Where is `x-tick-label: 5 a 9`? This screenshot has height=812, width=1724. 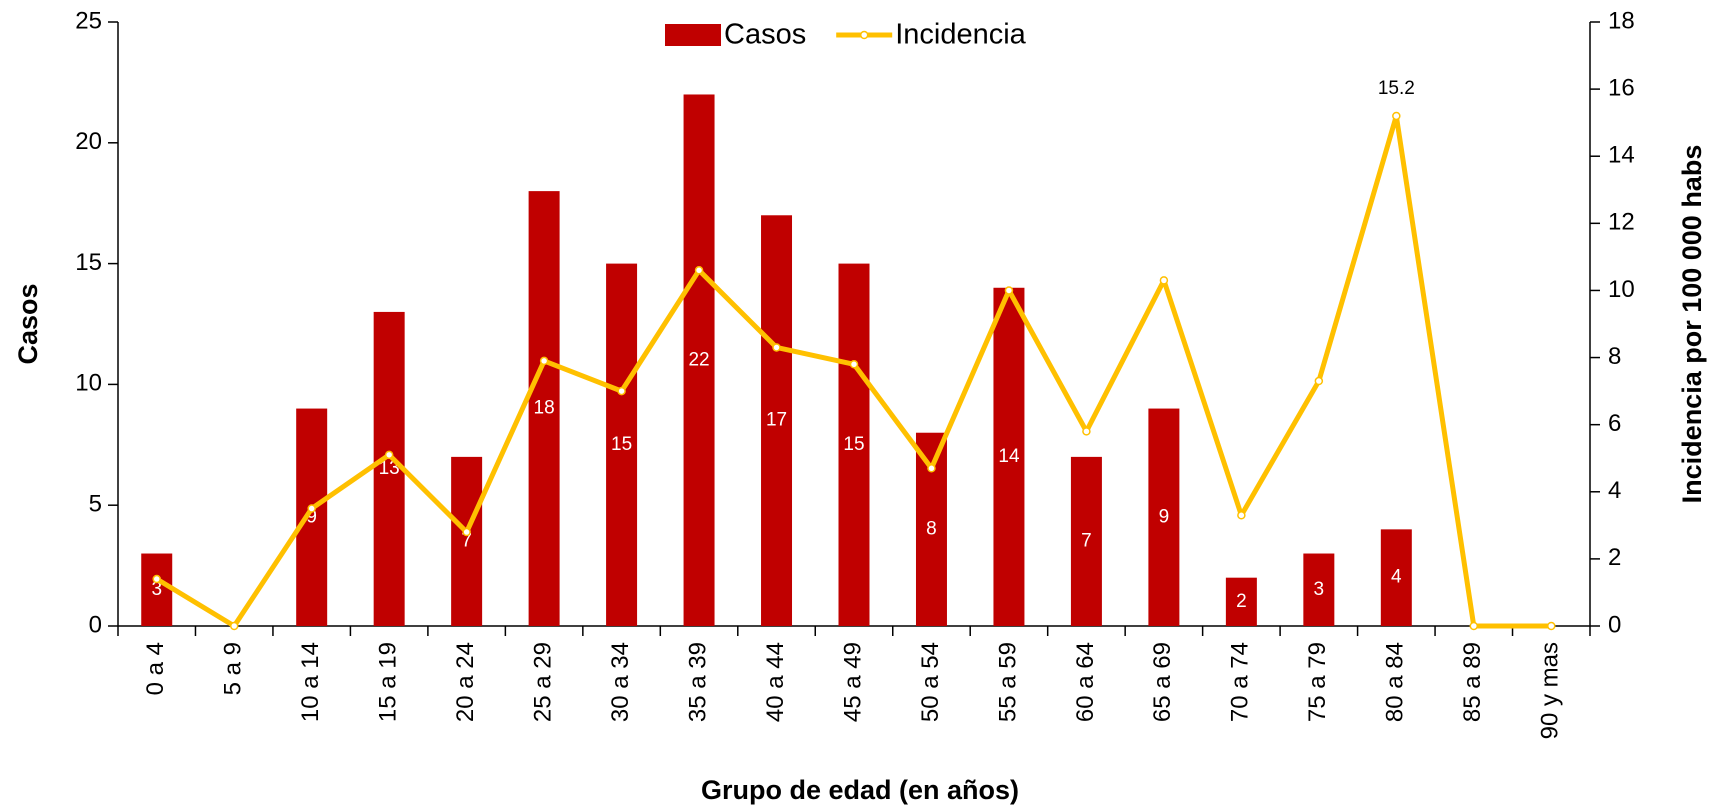
x-tick-label: 5 a 9 is located at coordinates (233, 668).